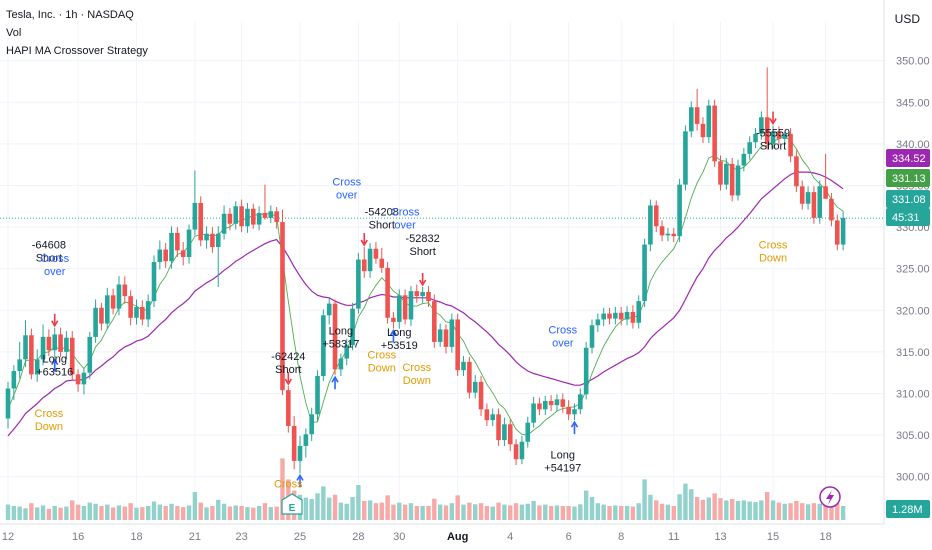 This screenshot has height=550, width=932. I want to click on time-axis: 12 16 18 21 23 25 28 30 Aug 4 6 8 11 13 15 18, so click(442, 533).